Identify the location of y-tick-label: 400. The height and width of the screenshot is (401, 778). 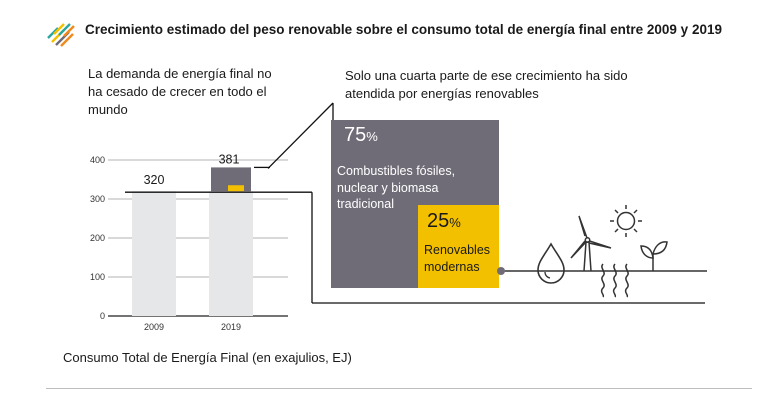
(97, 160).